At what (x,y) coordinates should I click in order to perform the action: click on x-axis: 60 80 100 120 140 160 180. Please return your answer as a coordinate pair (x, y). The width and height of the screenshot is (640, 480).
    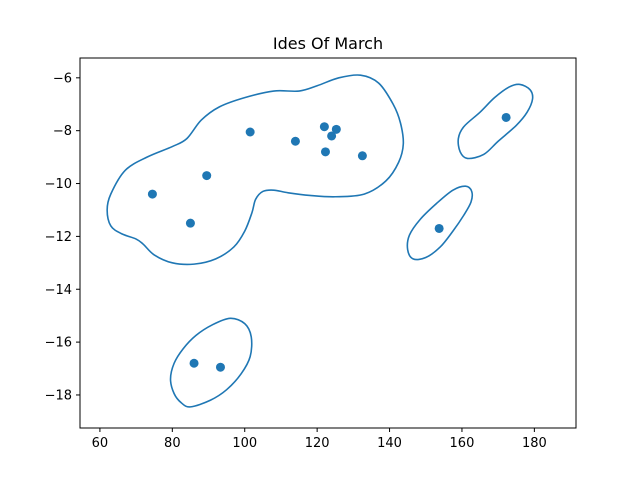
    Looking at the image, I should click on (319, 439).